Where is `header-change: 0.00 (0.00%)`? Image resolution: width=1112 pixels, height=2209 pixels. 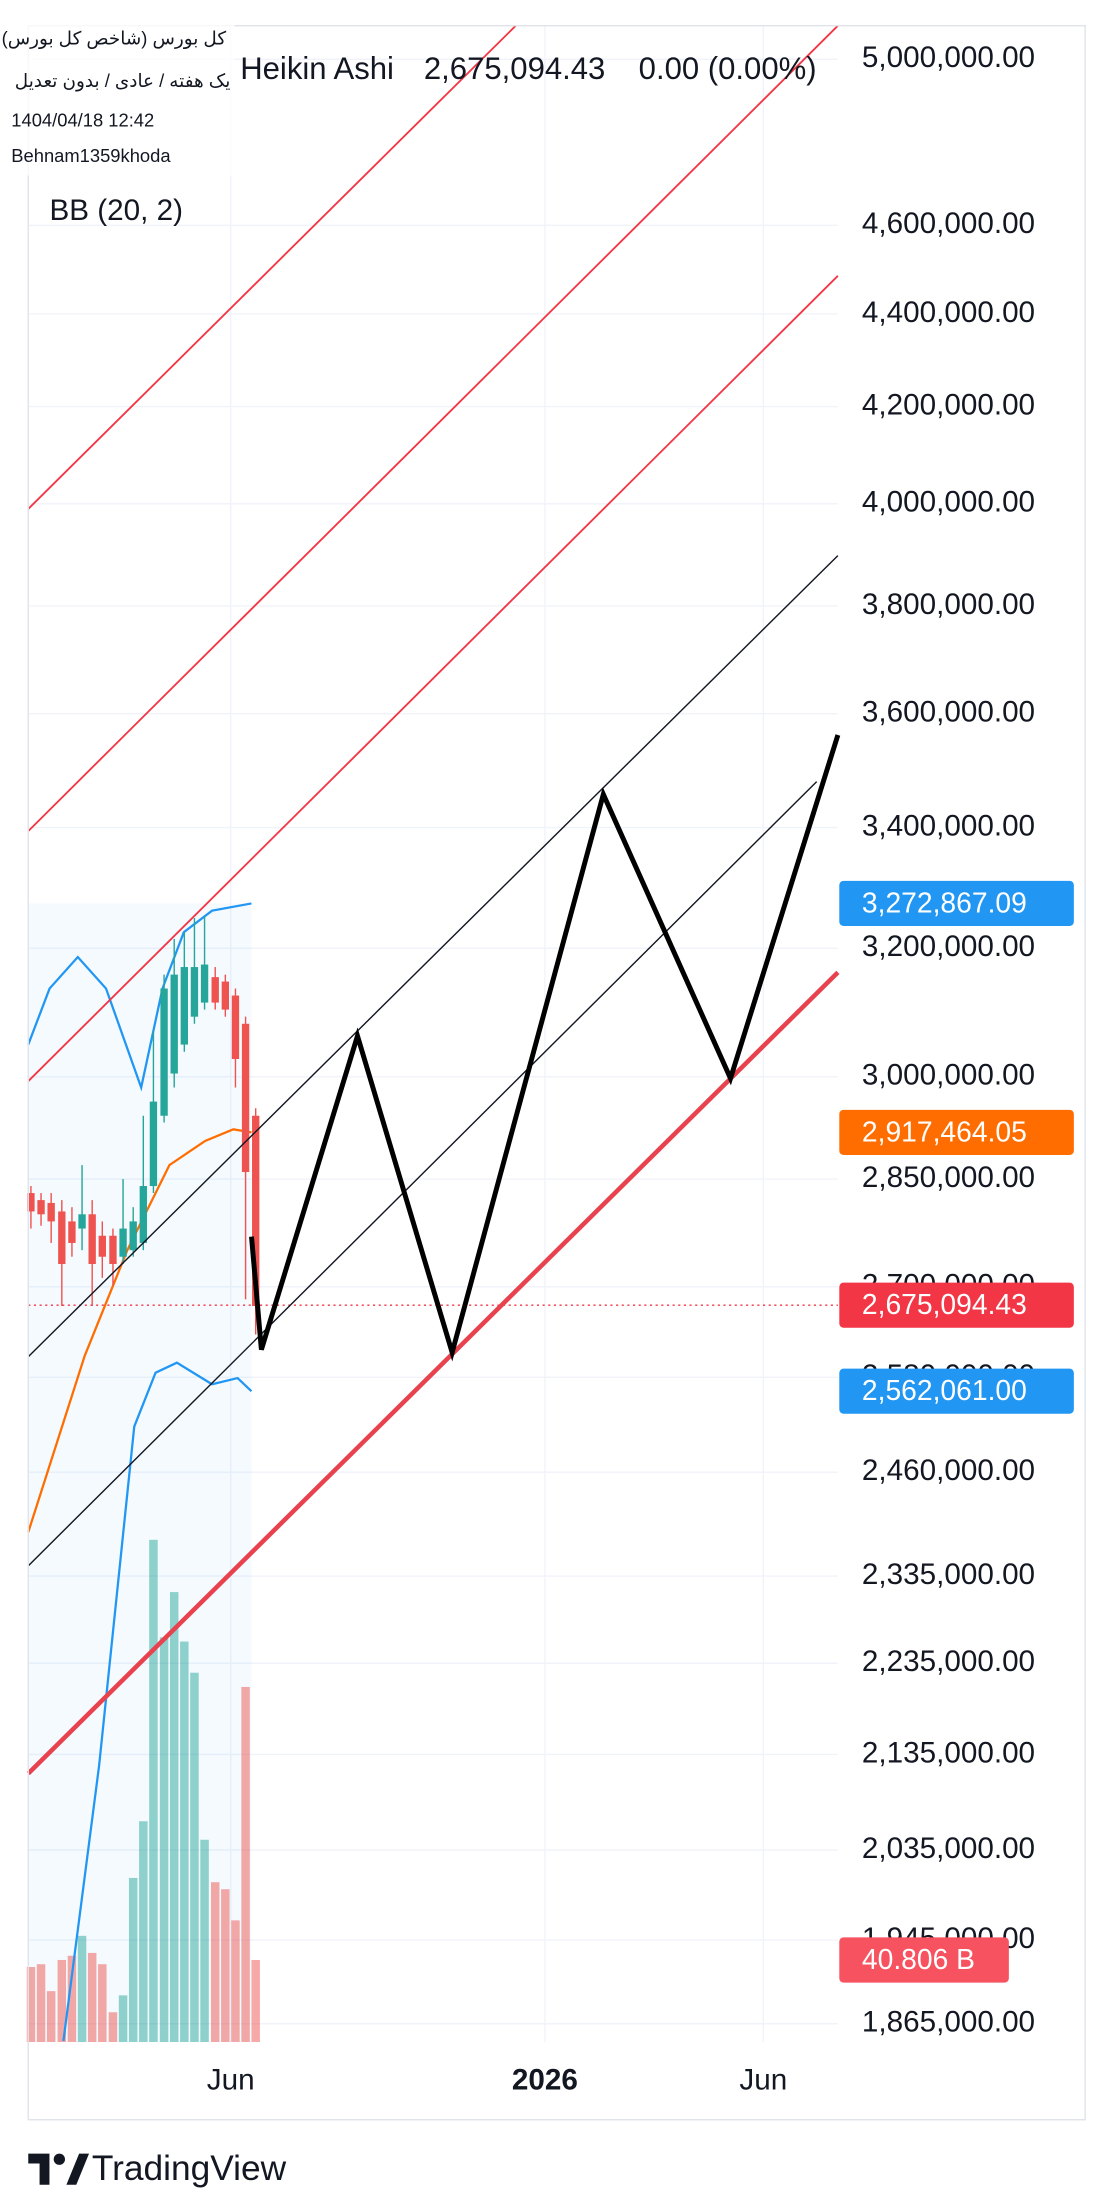 header-change: 0.00 (0.00%) is located at coordinates (728, 68).